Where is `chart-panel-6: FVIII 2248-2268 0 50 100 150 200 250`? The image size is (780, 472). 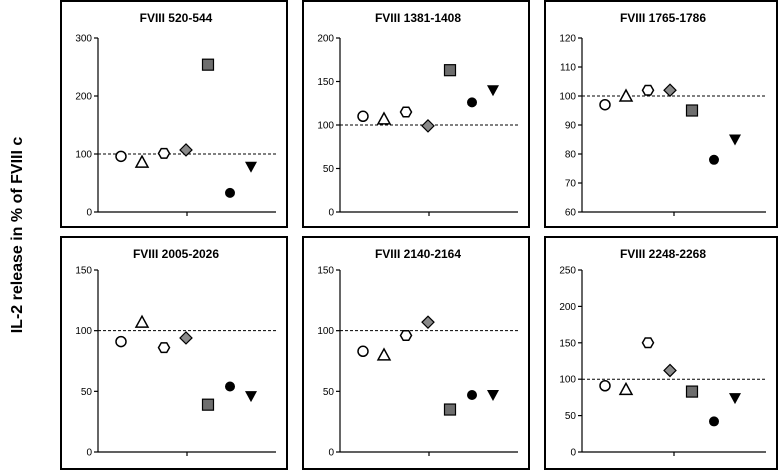
chart-panel-6: FVIII 2248-2268 0 50 100 150 200 250 is located at coordinates (661, 353).